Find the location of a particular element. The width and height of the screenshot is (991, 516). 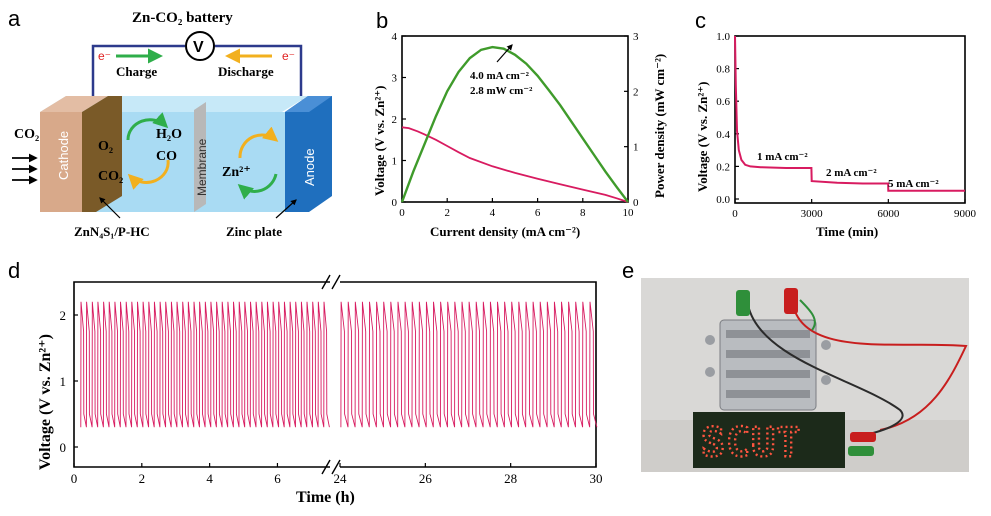

chart-b-voltage-line is located at coordinates (515, 164).